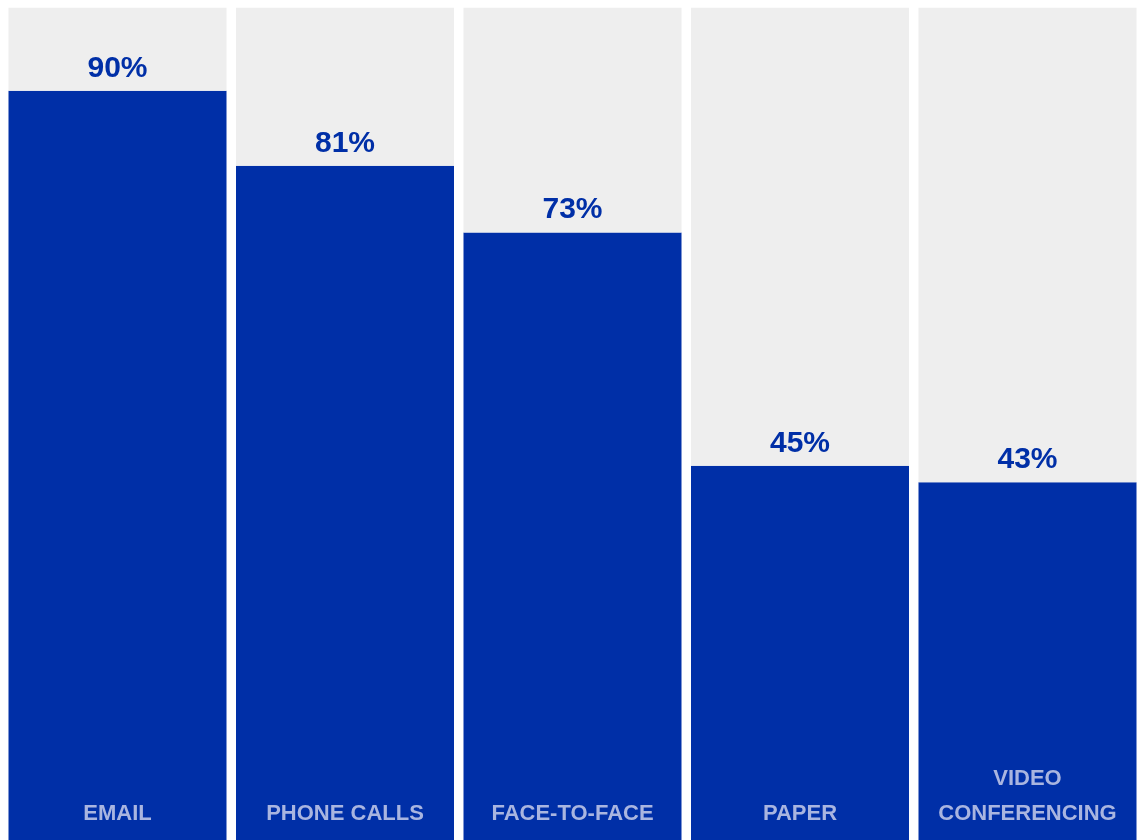 This screenshot has height=840, width=1144. Describe the element at coordinates (800, 441) in the screenshot. I see `data-label: 45%` at that location.